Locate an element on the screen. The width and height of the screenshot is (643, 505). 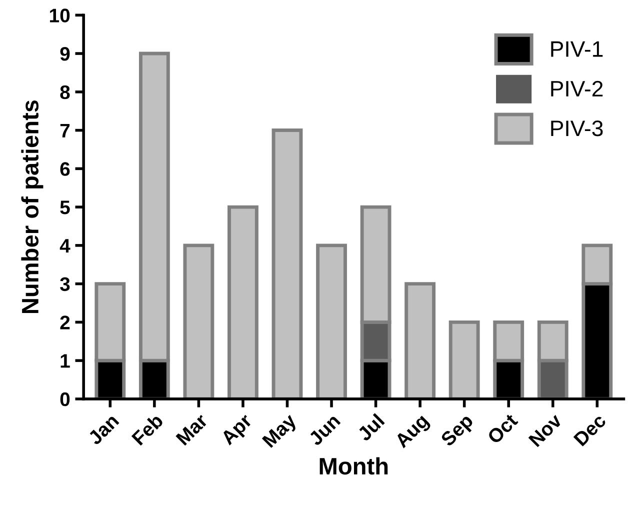
x-tick-label: Jan is located at coordinates (103, 430).